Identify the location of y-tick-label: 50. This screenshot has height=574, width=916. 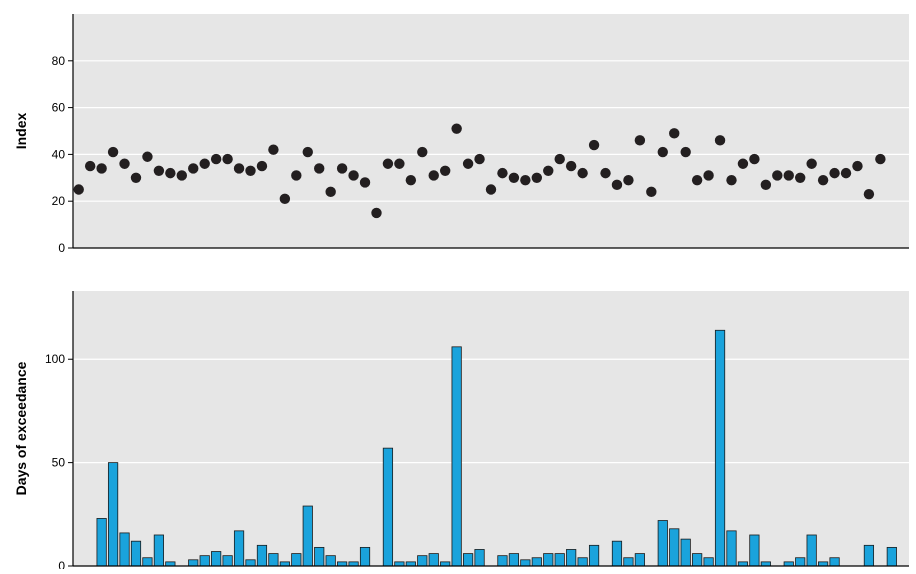
(59, 463).